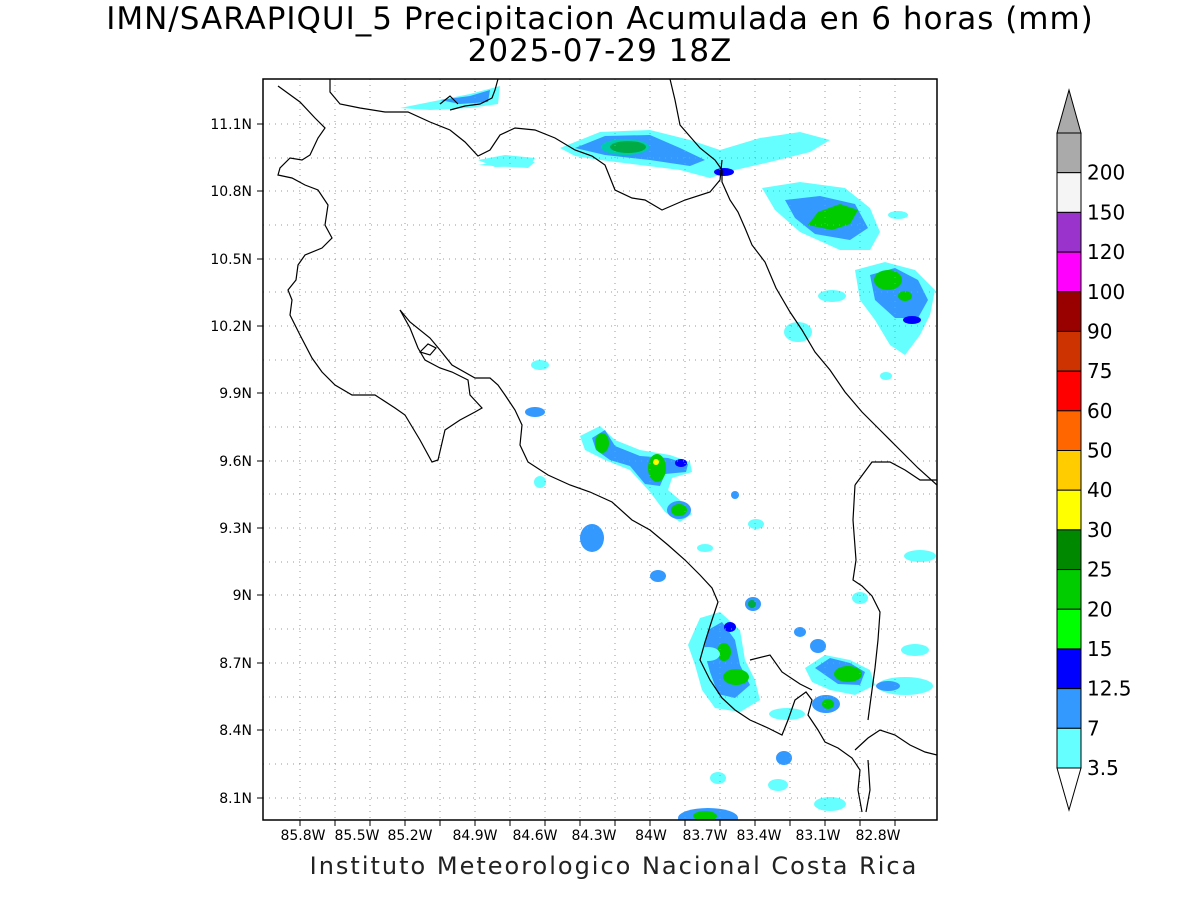 This screenshot has height=900, width=1200. Describe the element at coordinates (600, 51) in the screenshot. I see `map-datetime: 2025-07-29 18Z` at that location.